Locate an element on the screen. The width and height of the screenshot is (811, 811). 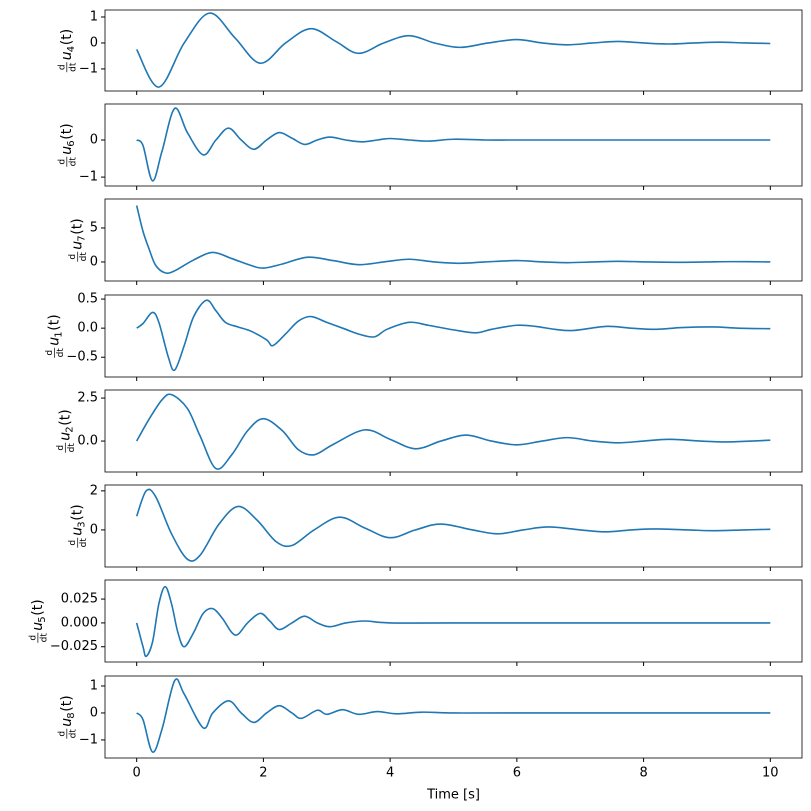
subplot: 0 5 d dt u7(t) is located at coordinates (435, 241).